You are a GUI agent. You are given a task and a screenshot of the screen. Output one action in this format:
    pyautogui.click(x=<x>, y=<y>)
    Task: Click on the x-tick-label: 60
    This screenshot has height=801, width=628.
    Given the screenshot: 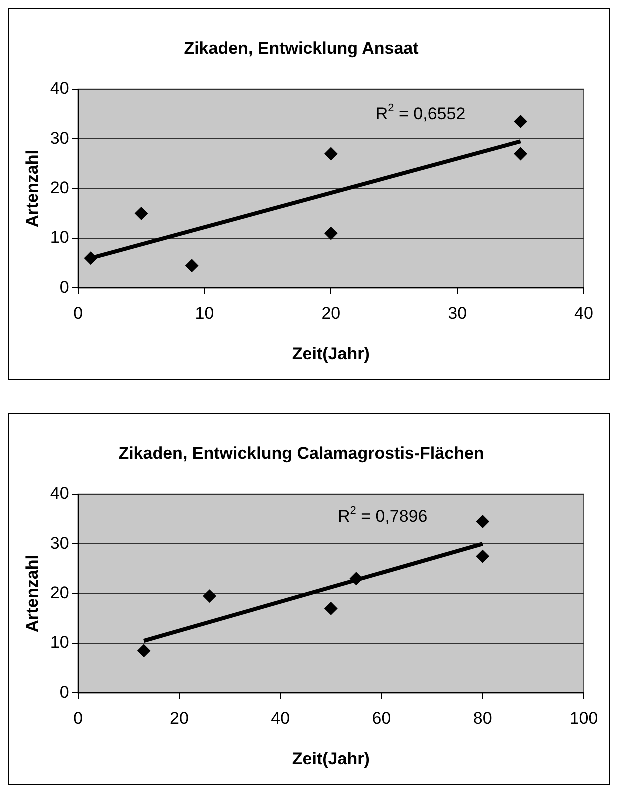 What is the action you would take?
    pyautogui.click(x=382, y=718)
    